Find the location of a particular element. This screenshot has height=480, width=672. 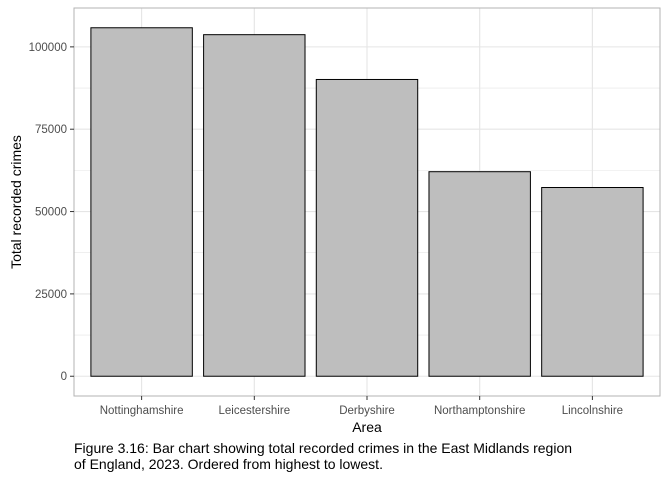

y-tick-label: 100000 is located at coordinates (48, 48).